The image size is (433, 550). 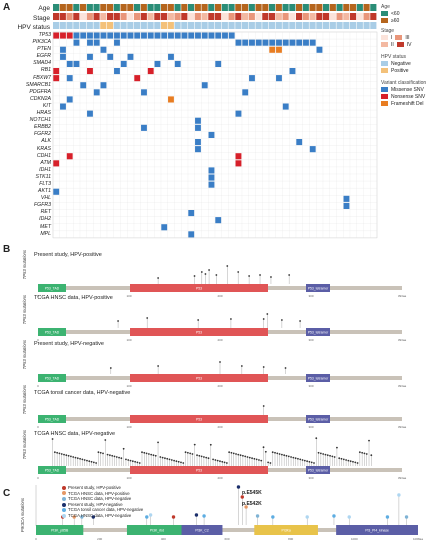 I want to click on tp53-ylabel-2: TP53 mutations, so click(x=24, y=310).